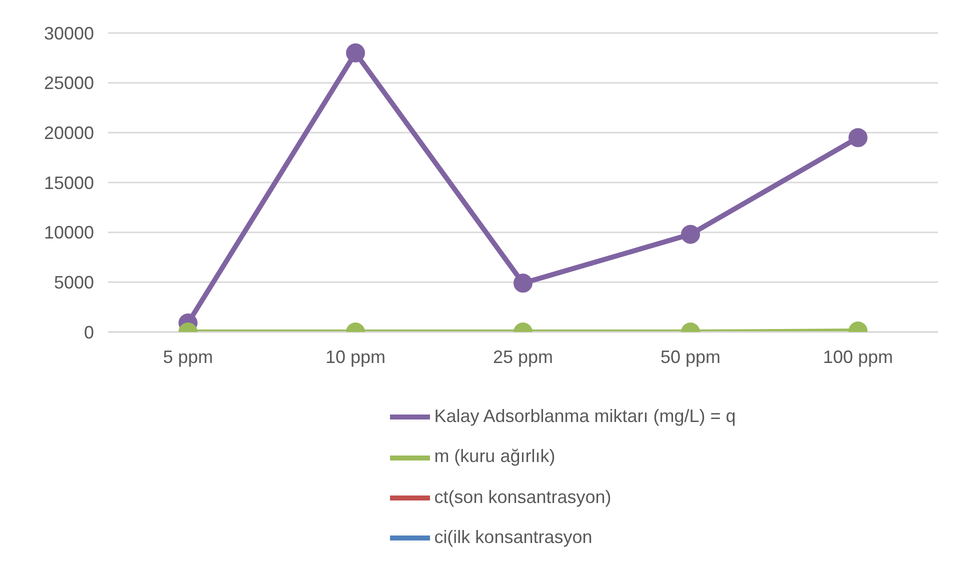 This screenshot has width=959, height=578. Describe the element at coordinates (74, 282) in the screenshot. I see `y-tick-label: 5000` at that location.